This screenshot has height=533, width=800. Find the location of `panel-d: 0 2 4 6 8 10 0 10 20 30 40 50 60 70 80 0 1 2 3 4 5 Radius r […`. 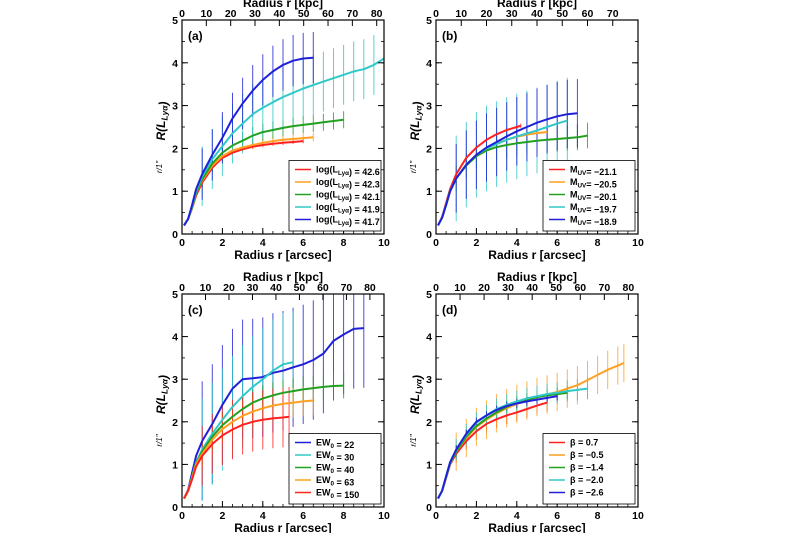

panel-d: 0 2 4 6 8 10 0 10 20 30 40 50 60 70 80 0 1 2 3 4 5 Radius r [… is located at coordinates (526, 401).